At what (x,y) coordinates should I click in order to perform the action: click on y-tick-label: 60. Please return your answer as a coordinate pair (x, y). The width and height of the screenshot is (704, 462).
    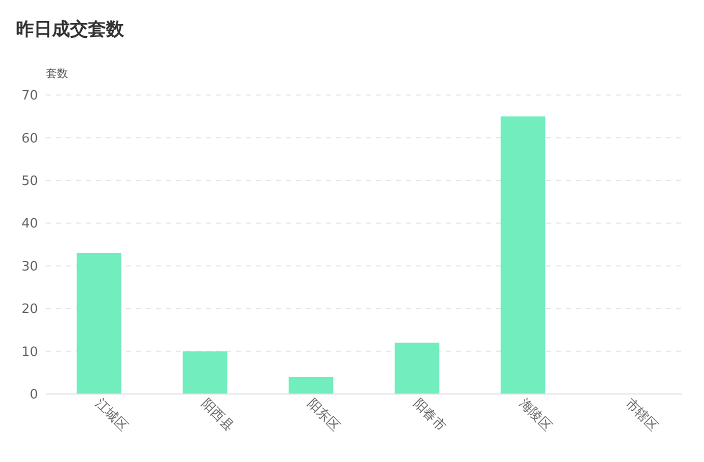
    Looking at the image, I should click on (29, 138).